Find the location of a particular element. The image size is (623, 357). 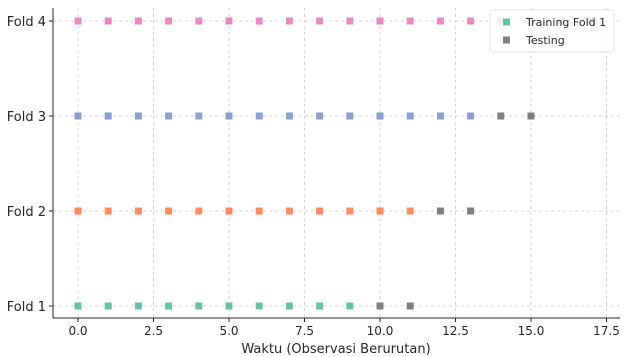

x-tick-label: 7.5 is located at coordinates (304, 331).